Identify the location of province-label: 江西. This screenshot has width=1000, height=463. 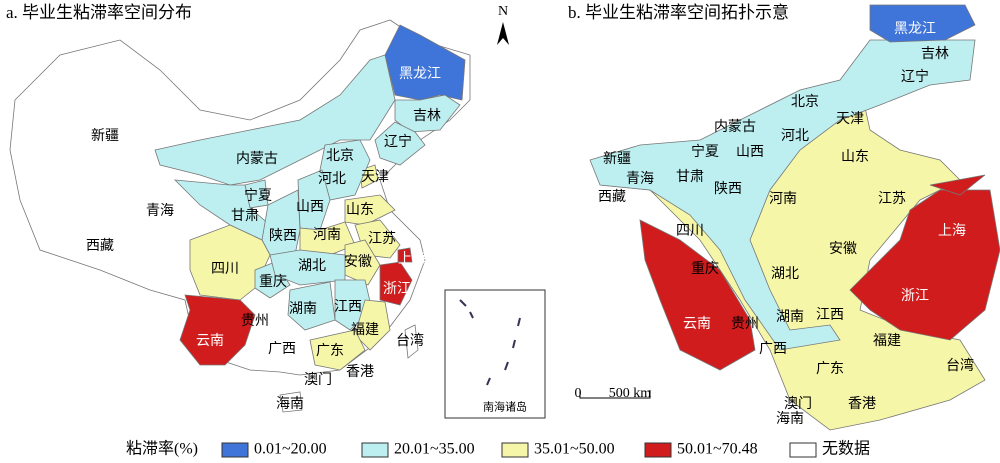
(830, 315).